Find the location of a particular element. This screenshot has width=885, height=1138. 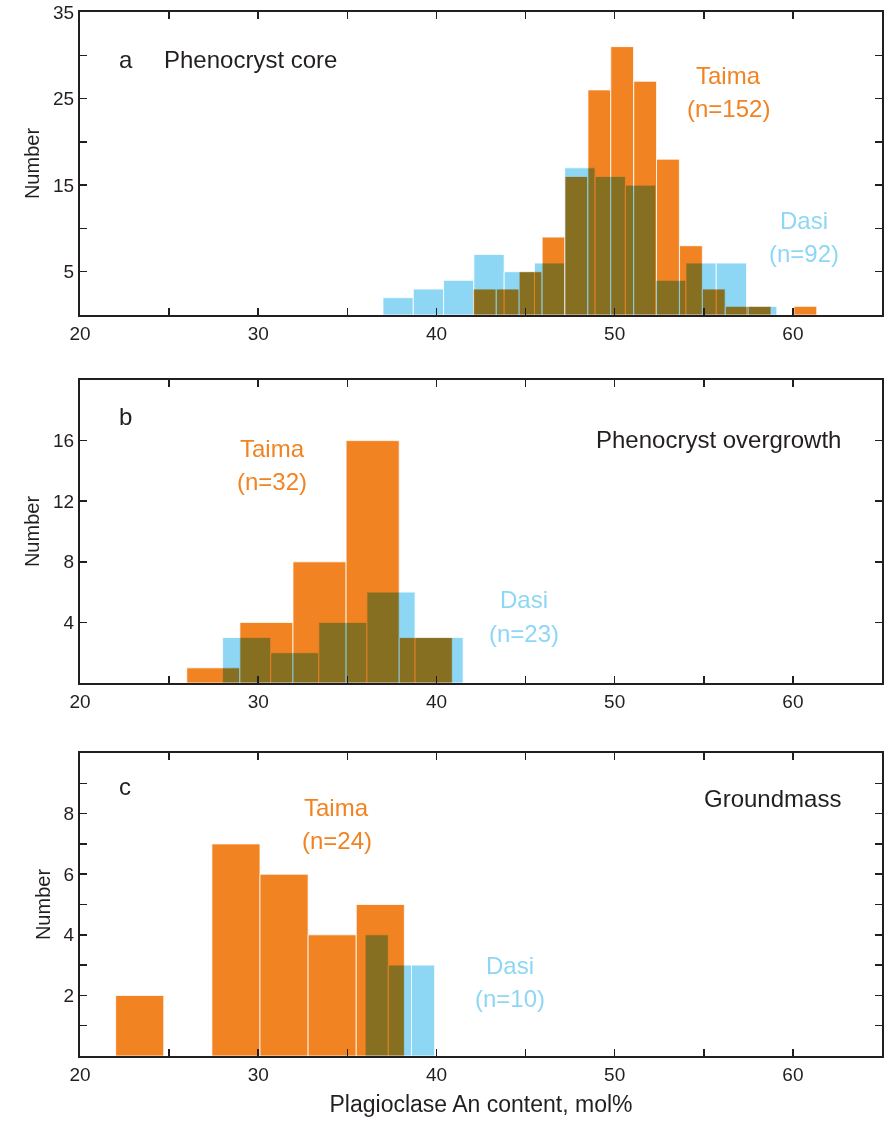

y-tick-label: 16 is located at coordinates (64, 441).